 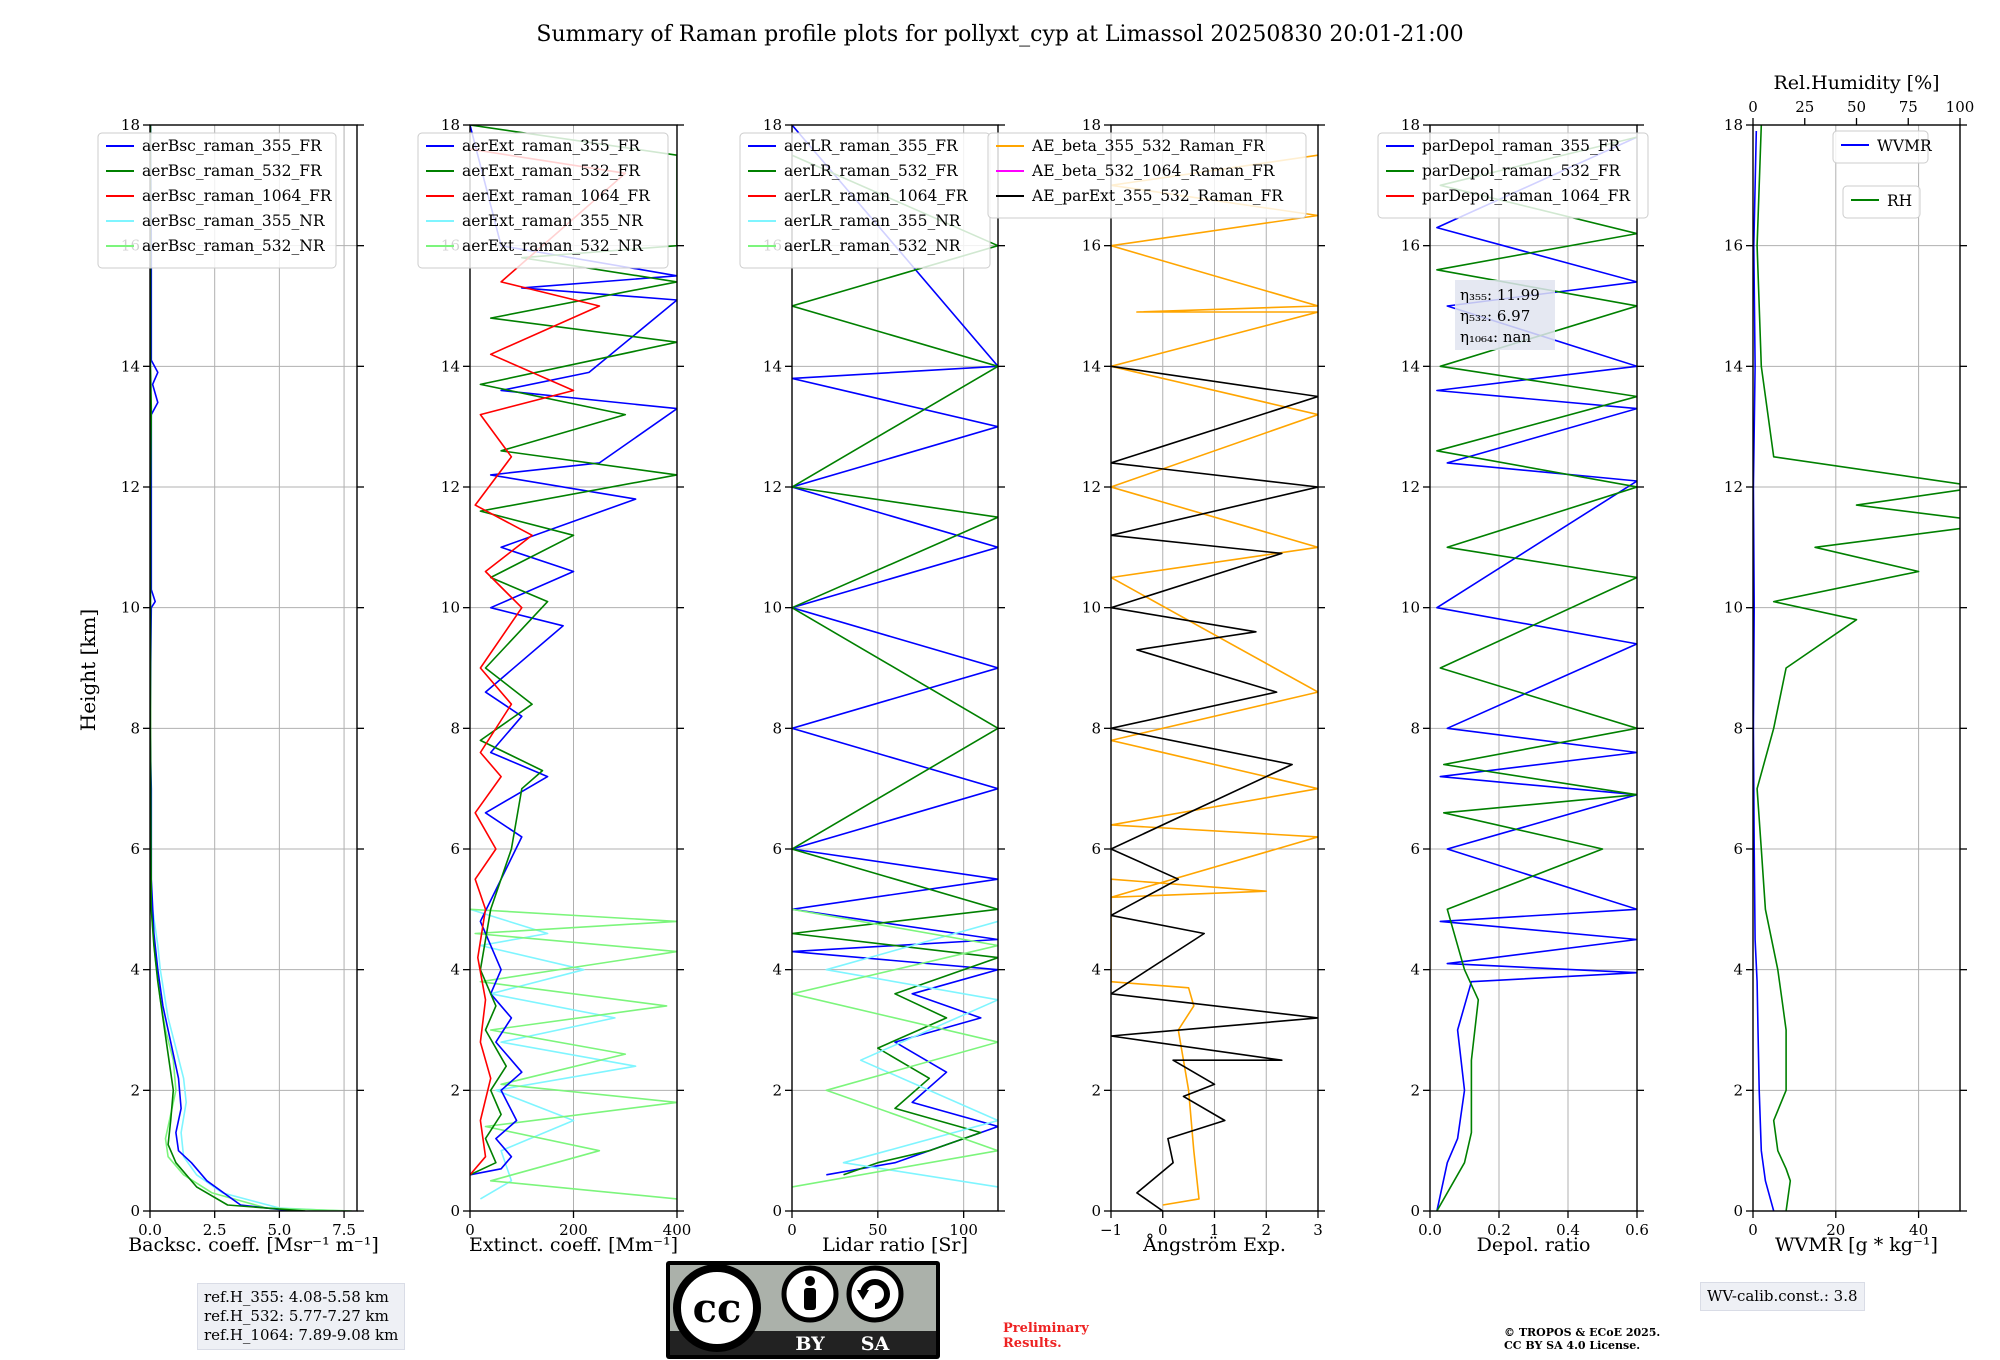 What do you see at coordinates (1782, 1296) in the screenshot?
I see `wv-calib-text: WV-calib.const.: 3.8` at bounding box center [1782, 1296].